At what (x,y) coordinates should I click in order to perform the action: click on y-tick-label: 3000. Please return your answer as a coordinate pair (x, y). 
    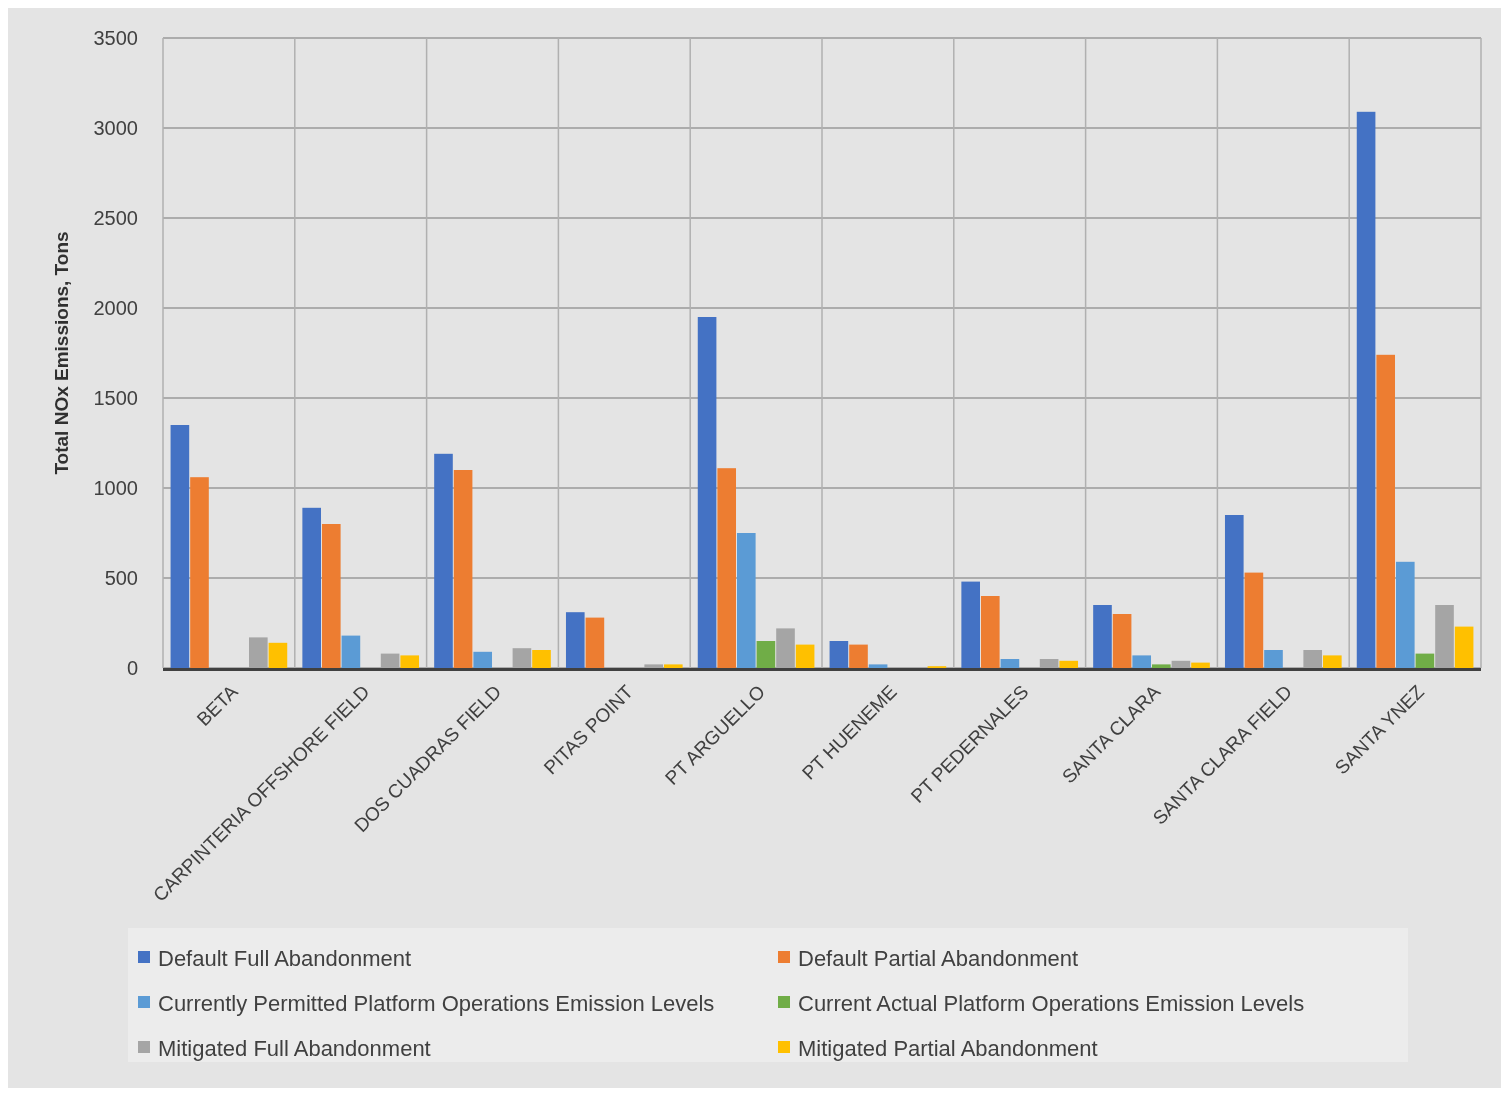
    Looking at the image, I should click on (115, 128).